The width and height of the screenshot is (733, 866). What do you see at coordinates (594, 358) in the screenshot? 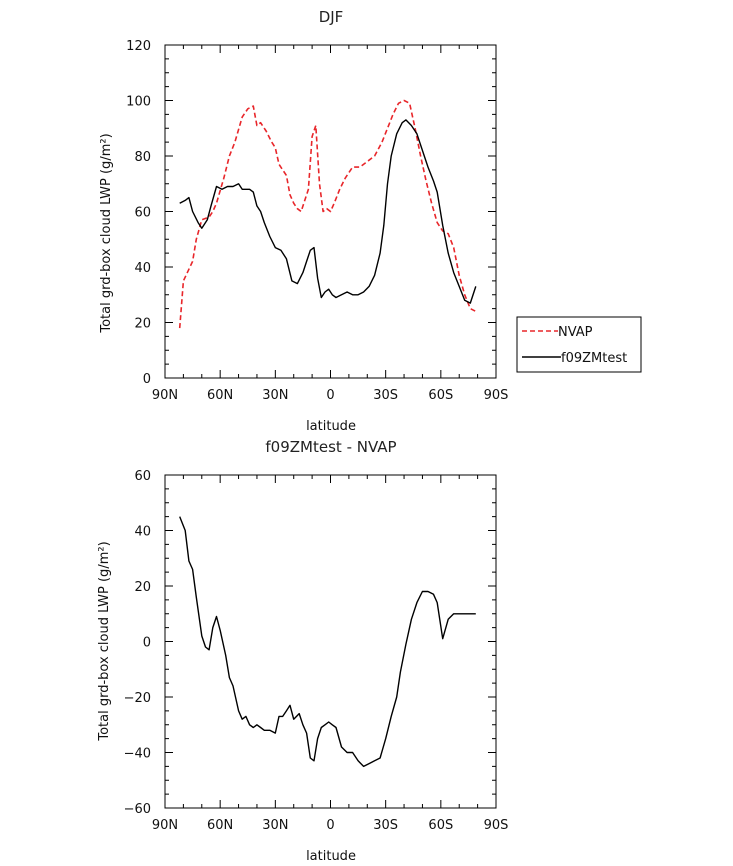
I see `legend-label-f09zmtest: f09ZMtest` at bounding box center [594, 358].